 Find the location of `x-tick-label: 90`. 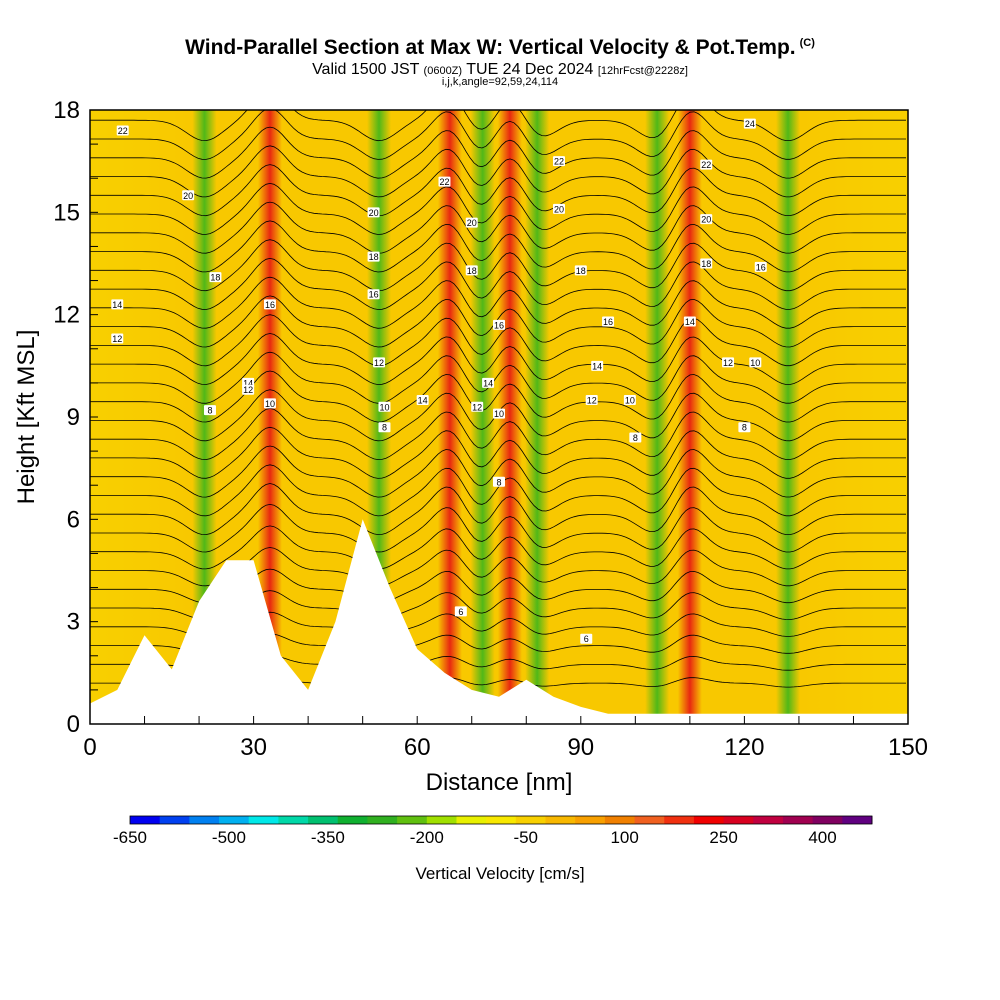

x-tick-label: 90 is located at coordinates (580, 747).